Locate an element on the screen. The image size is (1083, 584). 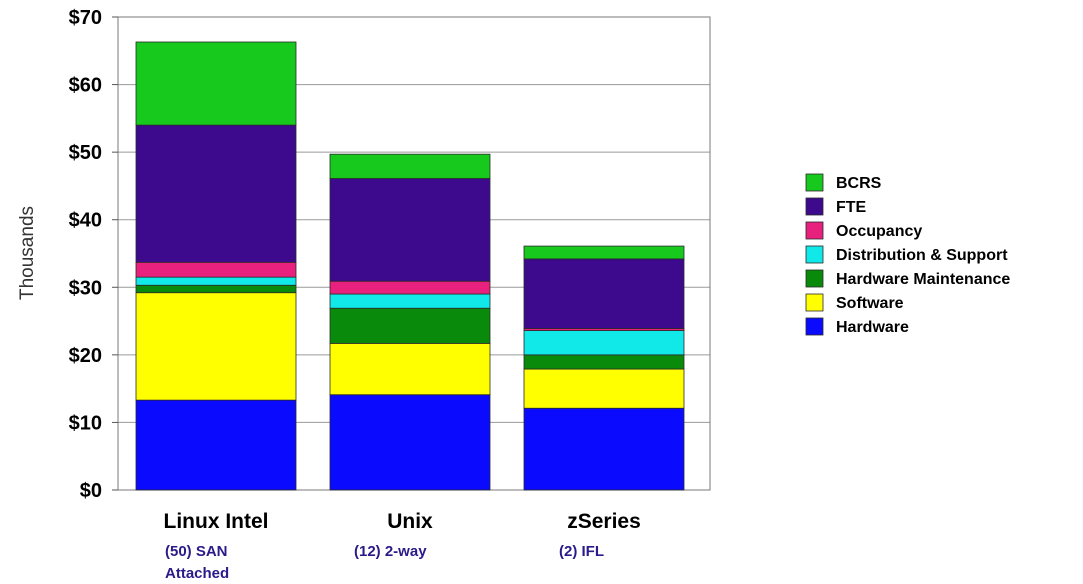
x-tick-label: zSeries is located at coordinates (604, 521).